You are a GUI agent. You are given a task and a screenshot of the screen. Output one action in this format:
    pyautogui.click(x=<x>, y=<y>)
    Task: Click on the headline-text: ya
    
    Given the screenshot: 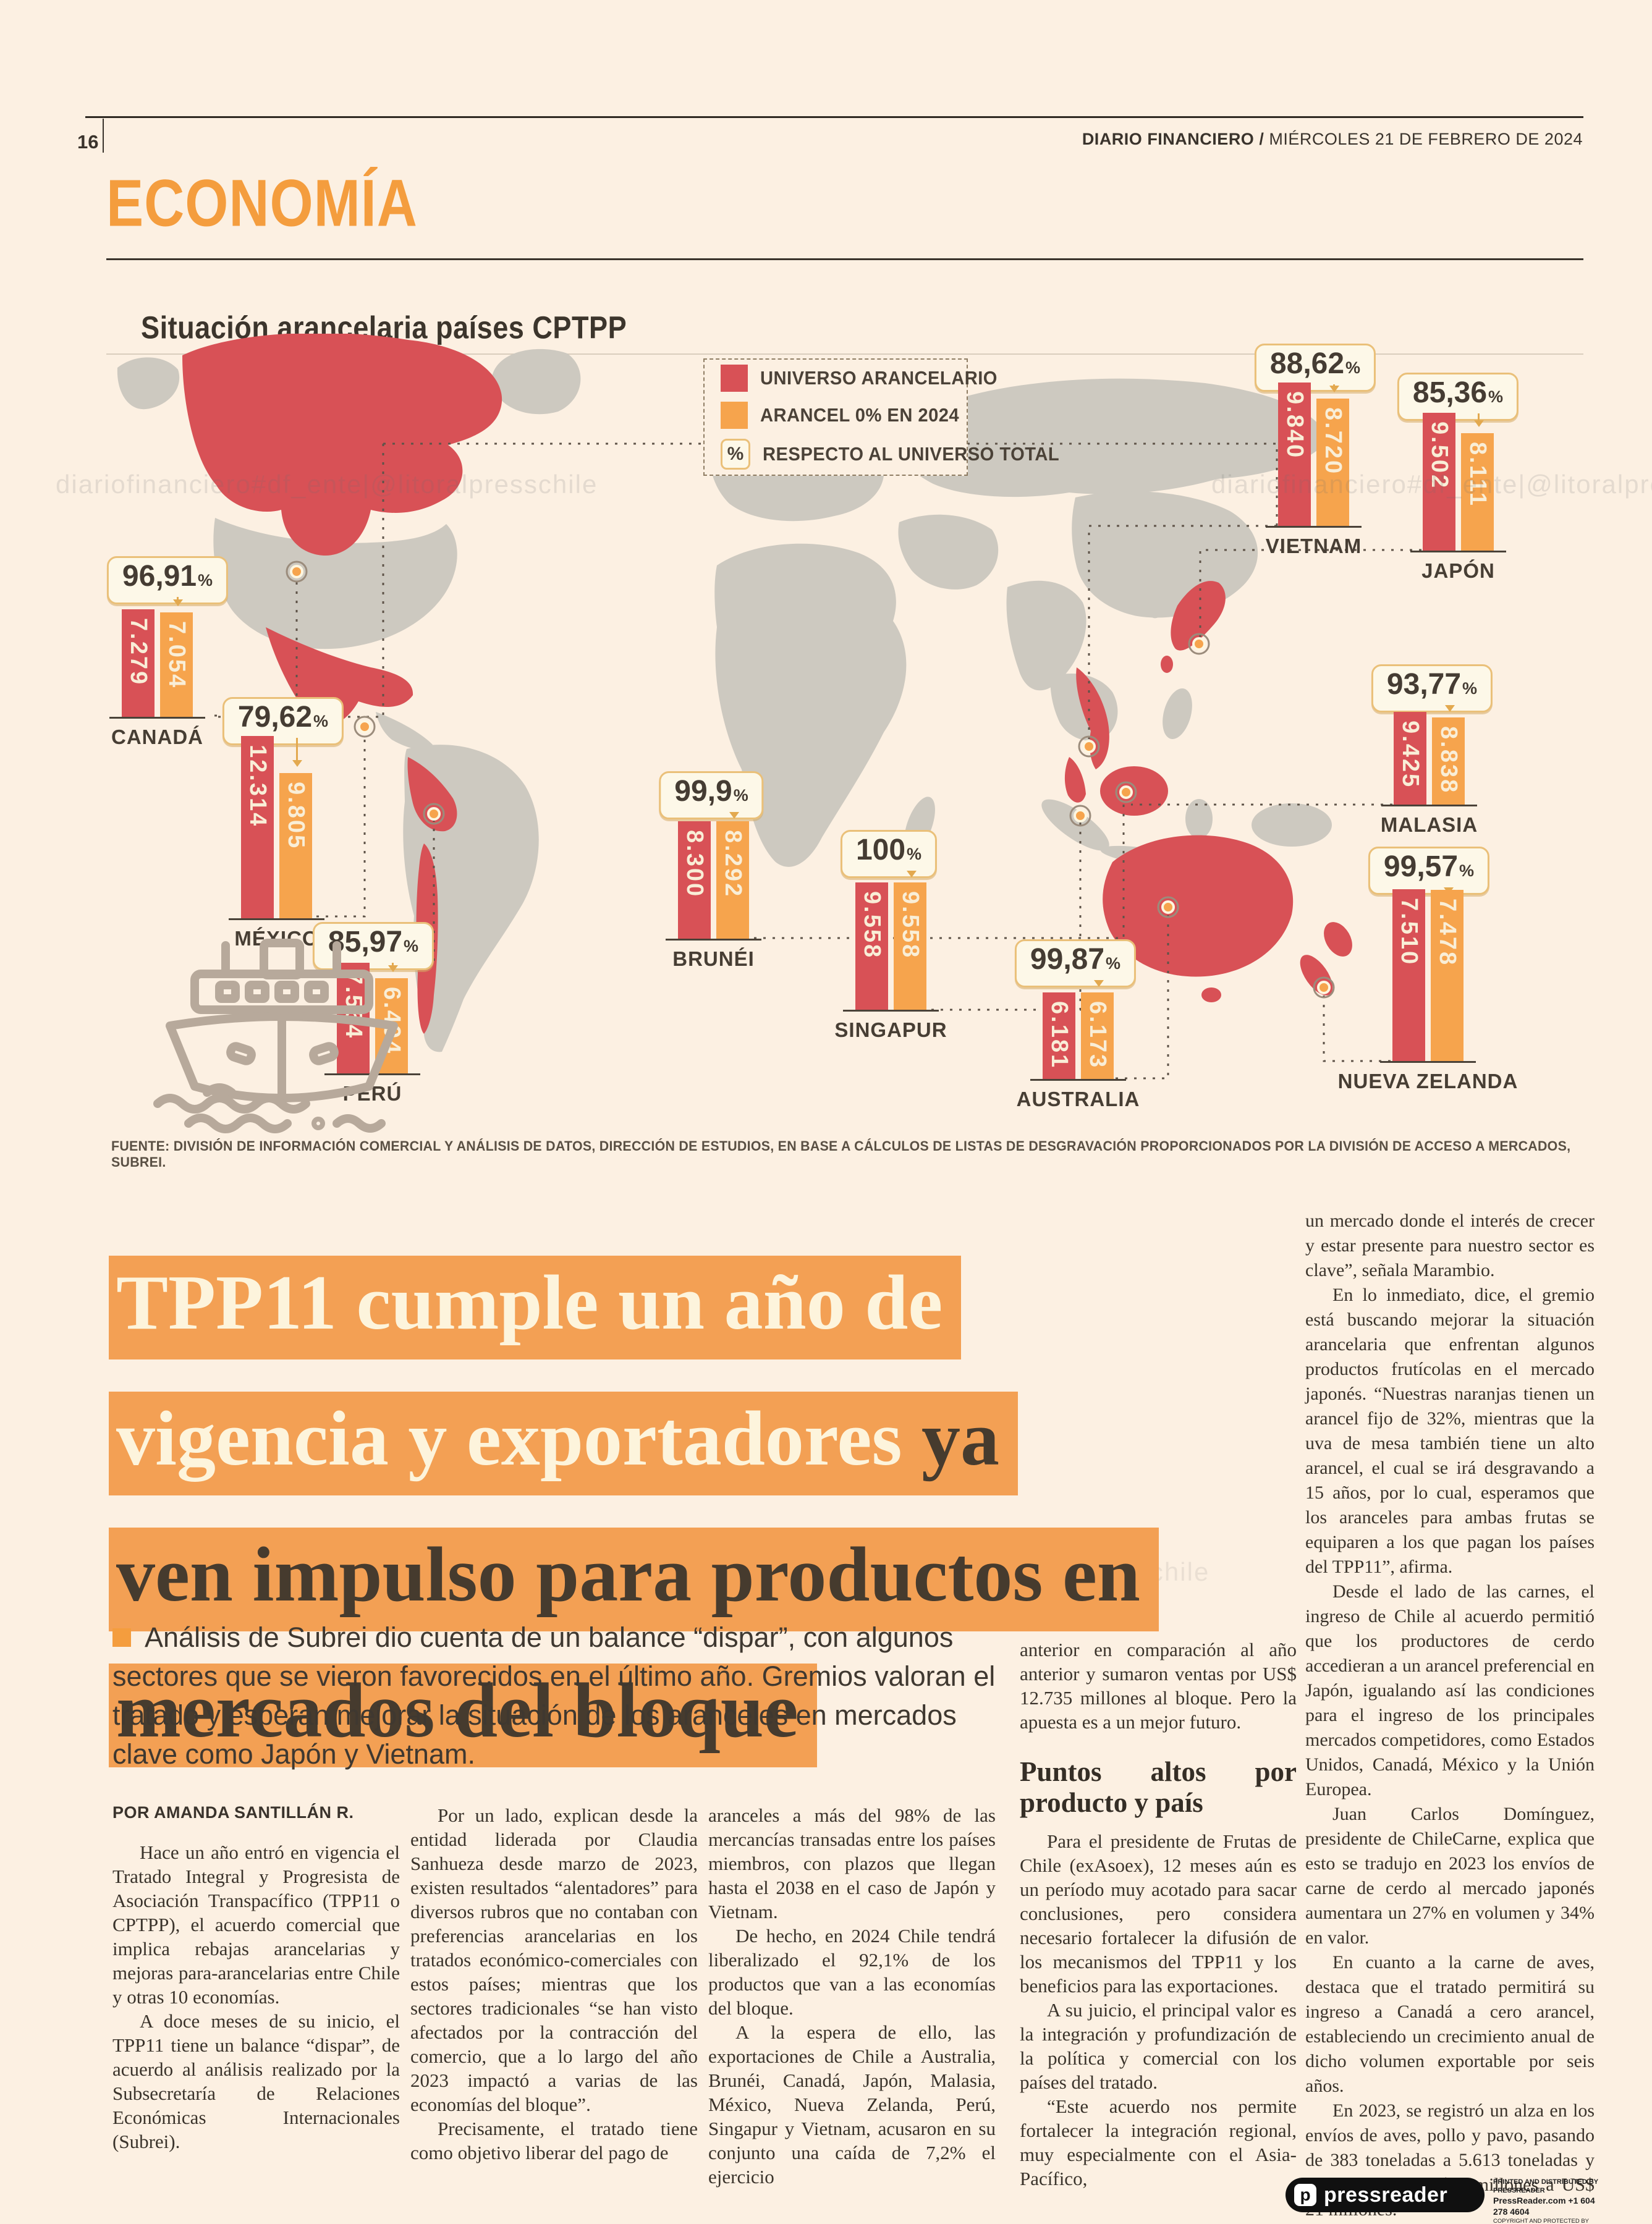 What is the action you would take?
    pyautogui.click(x=951, y=1439)
    